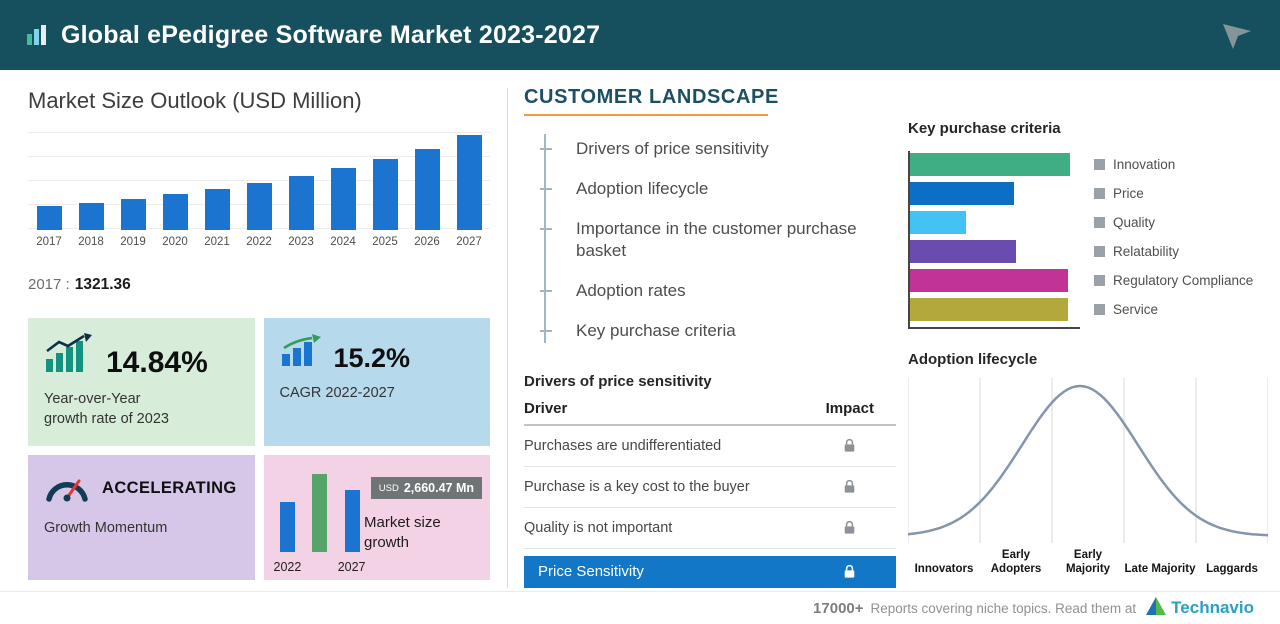  Describe the element at coordinates (1146, 251) in the screenshot. I see `legend-label: Relatability` at that location.